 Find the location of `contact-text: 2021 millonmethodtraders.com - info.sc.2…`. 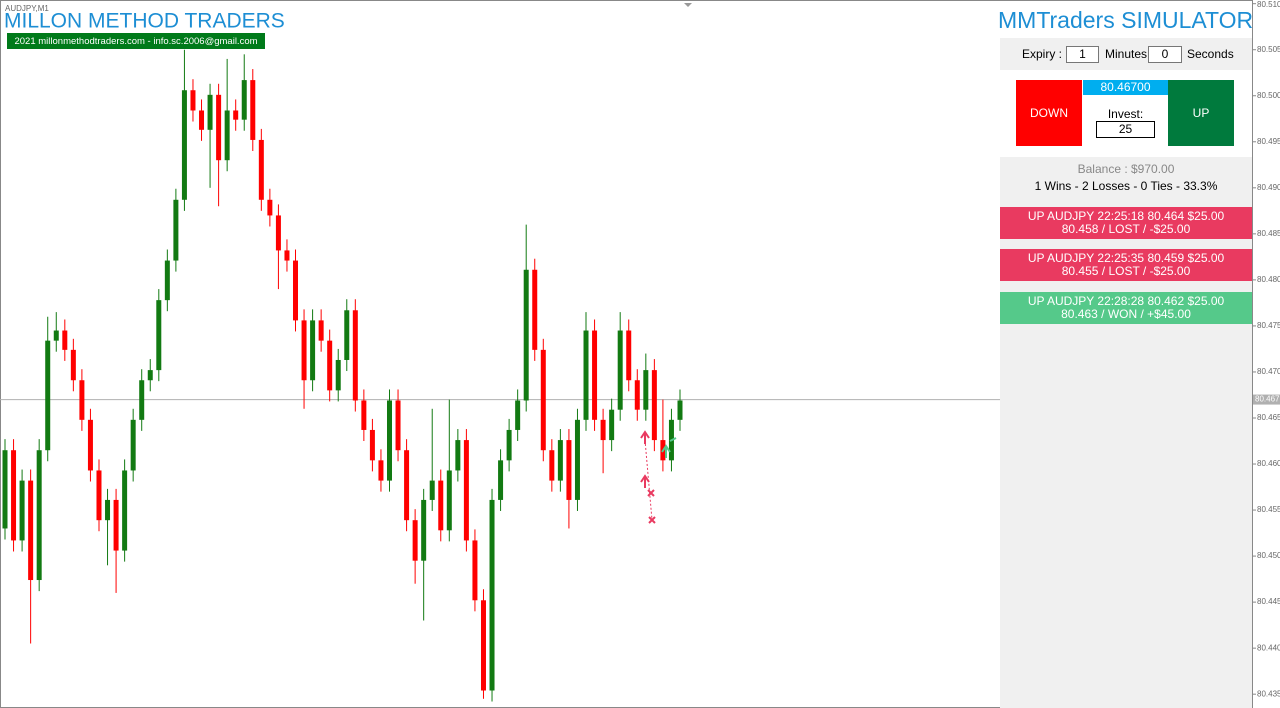

contact-text: 2021 millonmethodtraders.com - info.sc.2… is located at coordinates (135, 41).